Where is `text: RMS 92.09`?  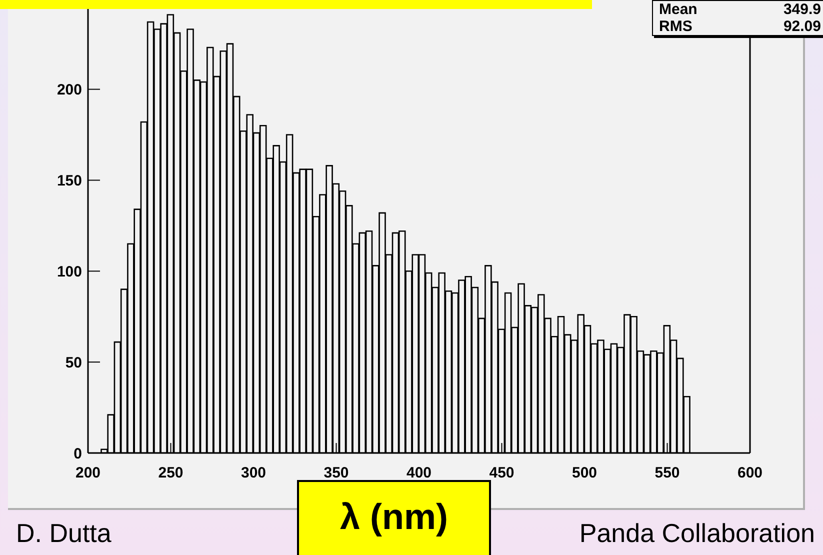
text: RMS 92.09 is located at coordinates (740, 26).